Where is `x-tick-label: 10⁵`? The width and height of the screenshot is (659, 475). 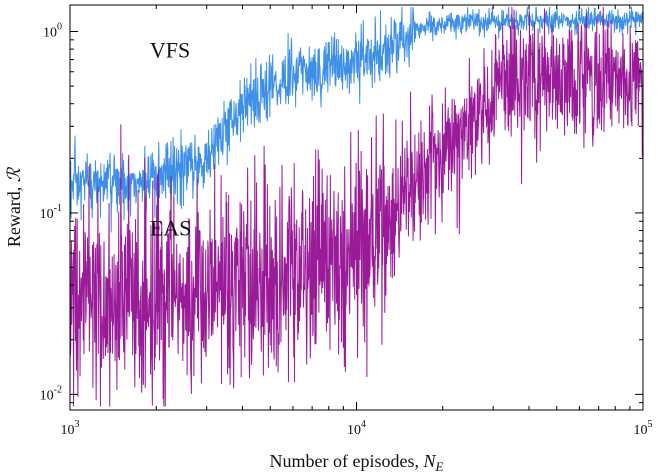
x-tick-label: 10⁵ is located at coordinates (643, 428).